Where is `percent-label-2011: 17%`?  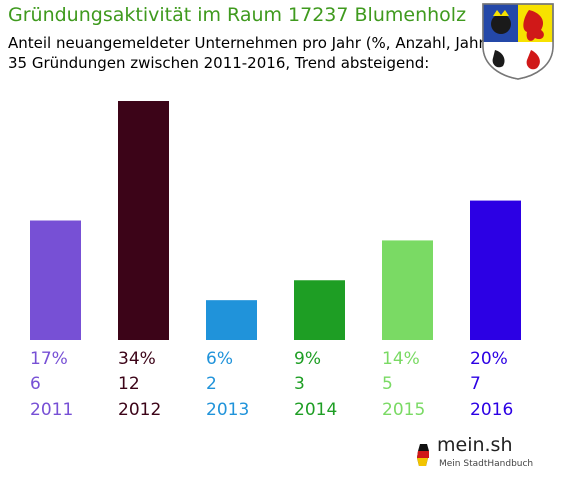
percent-label-2011: 17% is located at coordinates (49, 359).